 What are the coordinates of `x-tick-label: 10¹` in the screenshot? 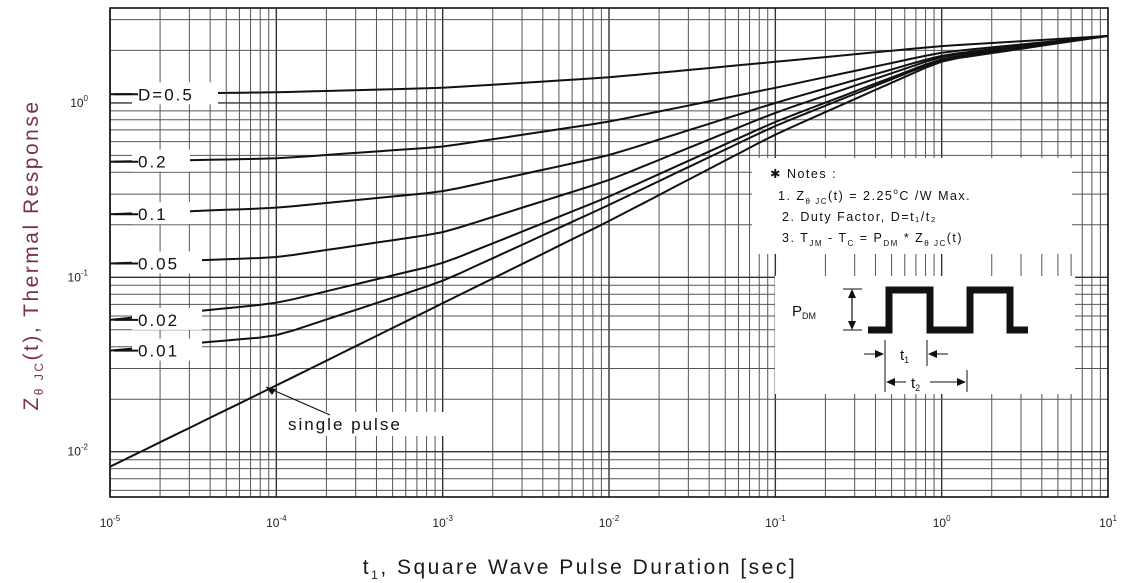 It's located at (1108, 522).